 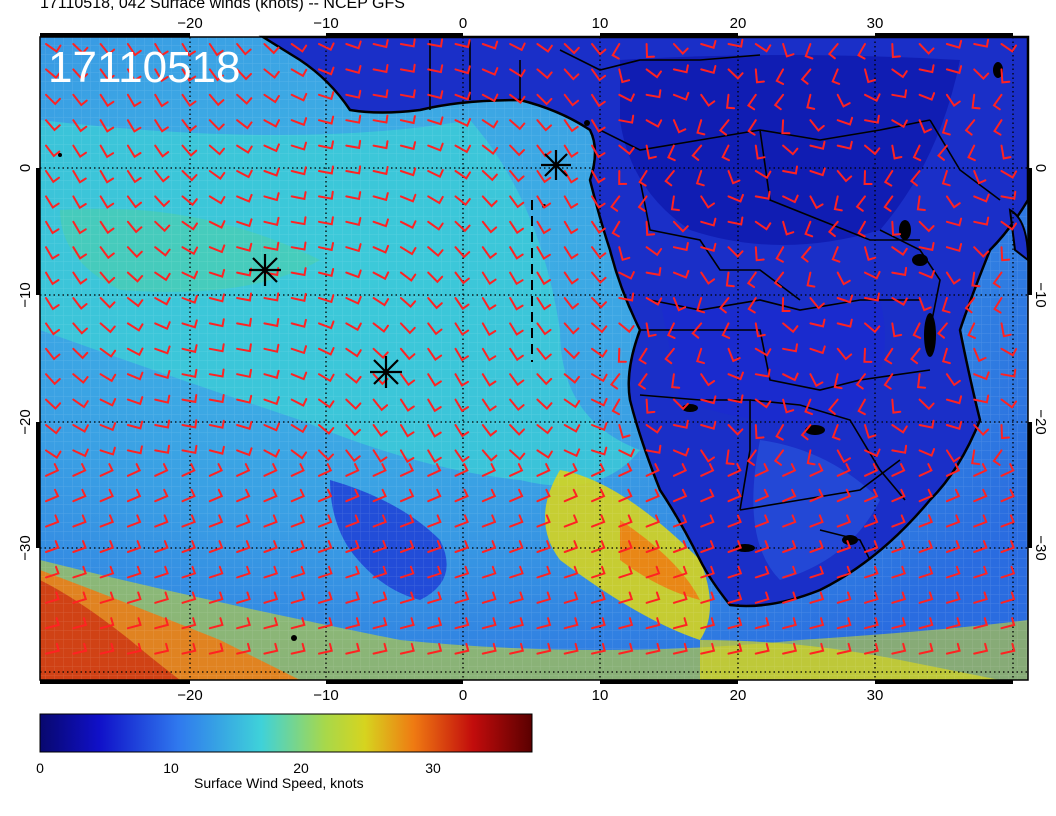 I want to click on lon-tick-label: 30, so click(x=875, y=695).